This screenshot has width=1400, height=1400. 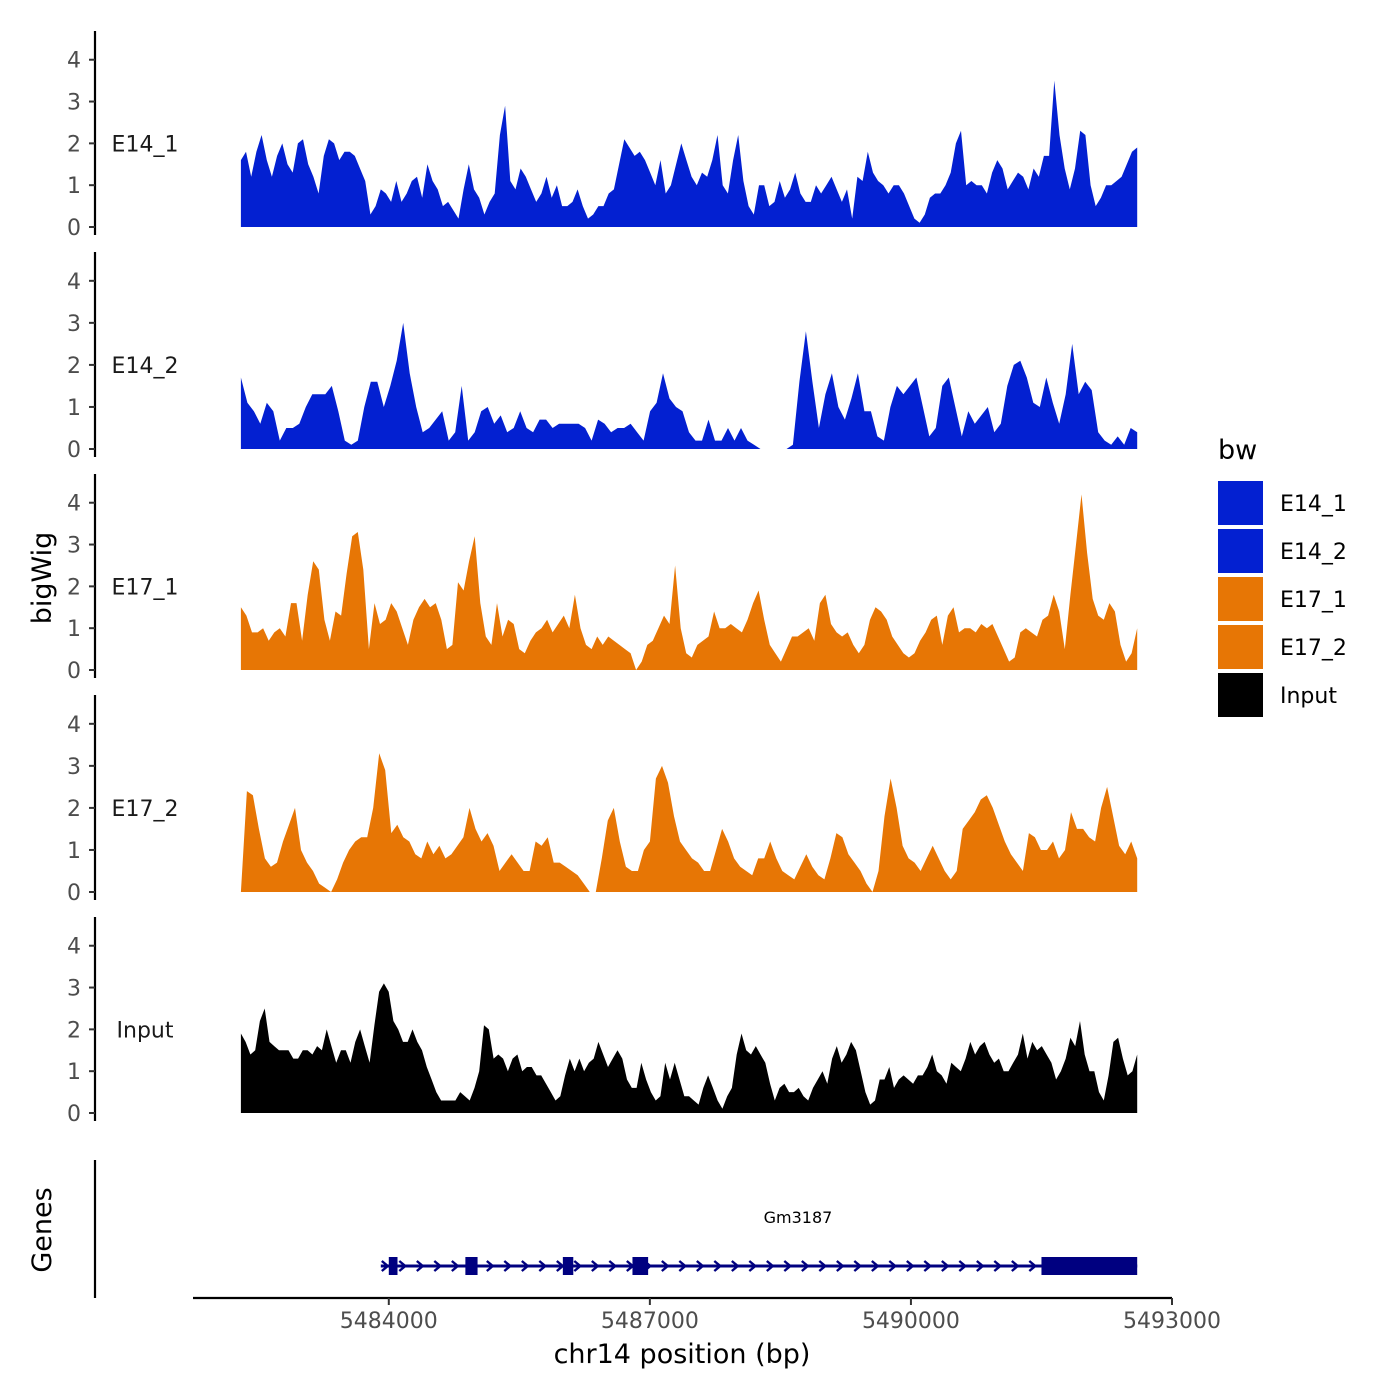 I want to click on legend-title: bw, so click(x=1237, y=450).